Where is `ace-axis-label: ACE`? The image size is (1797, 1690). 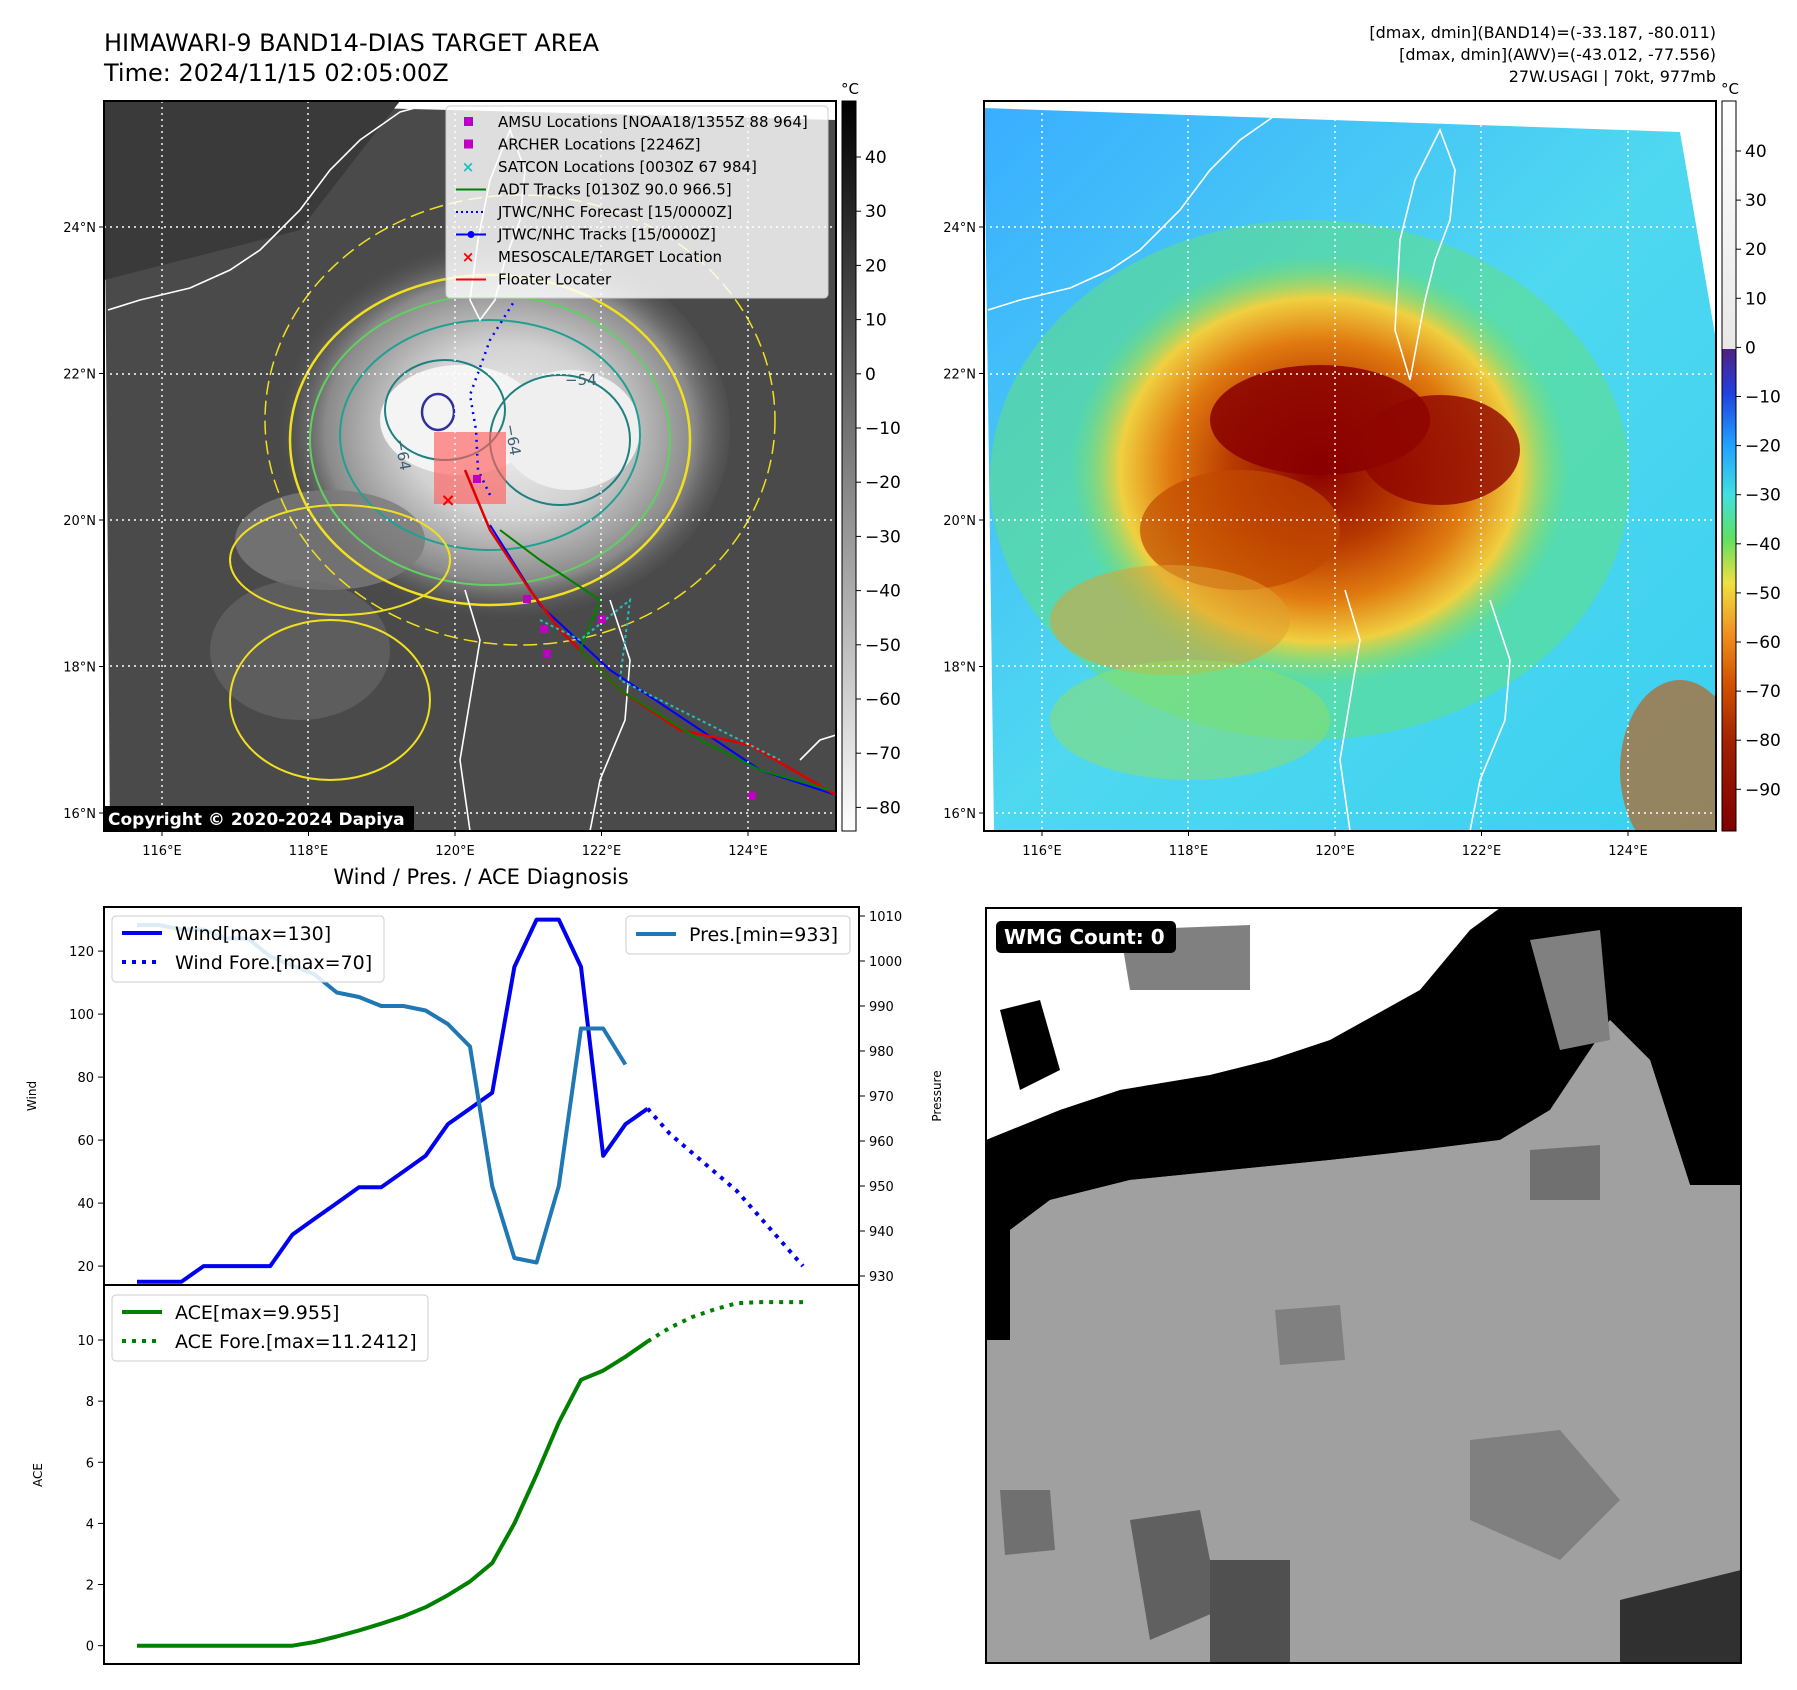
ace-axis-label: ACE is located at coordinates (38, 1475).